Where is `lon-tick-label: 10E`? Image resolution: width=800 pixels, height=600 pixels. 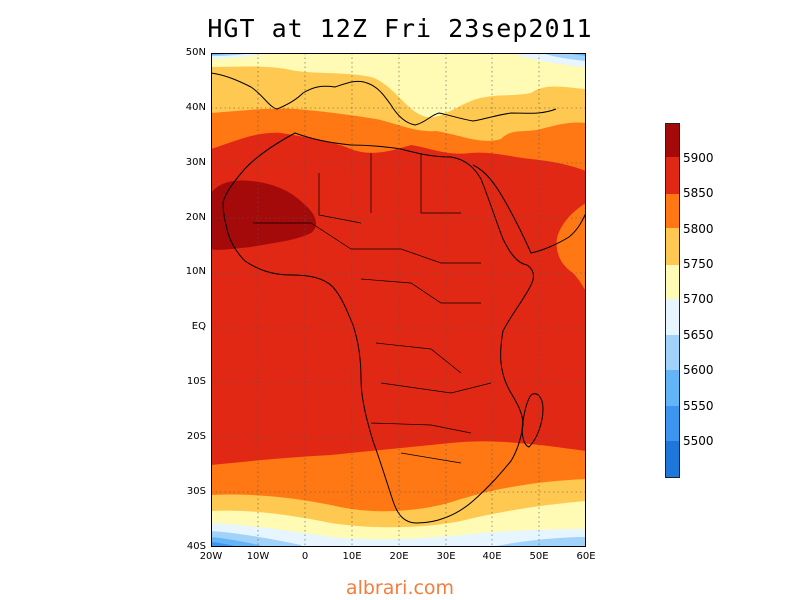 lon-tick-label: 10E is located at coordinates (352, 556).